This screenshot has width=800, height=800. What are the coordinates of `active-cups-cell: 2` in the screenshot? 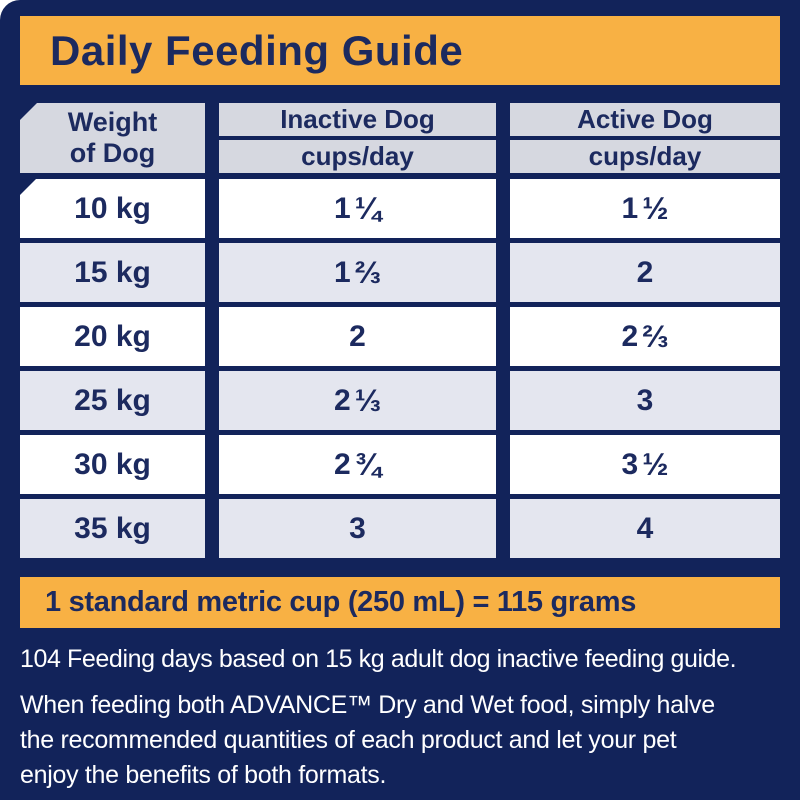 It's located at (645, 272).